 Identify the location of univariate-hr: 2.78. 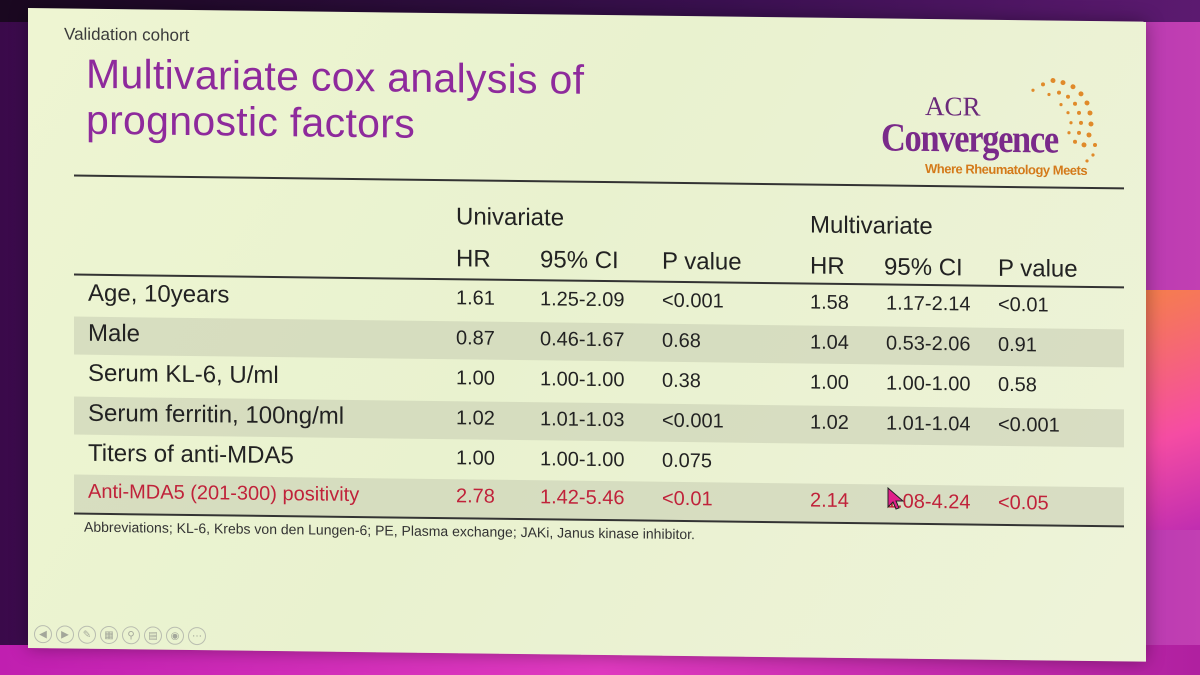
(475, 496).